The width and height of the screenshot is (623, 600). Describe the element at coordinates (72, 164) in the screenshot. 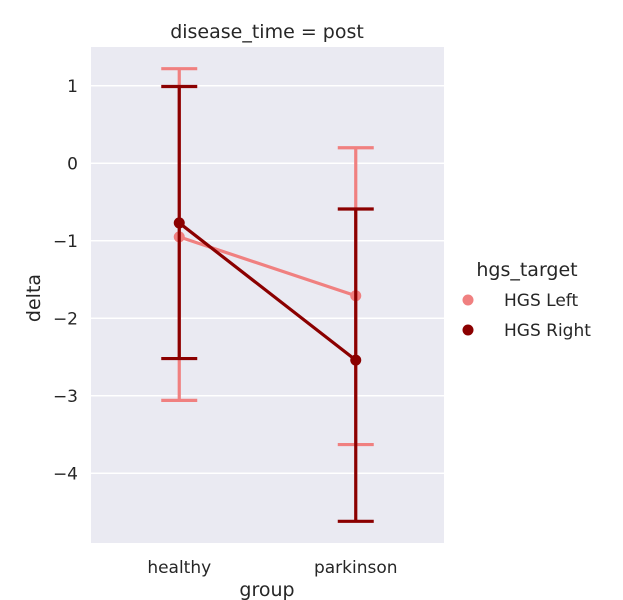

I see `y-tick-label: 0` at that location.